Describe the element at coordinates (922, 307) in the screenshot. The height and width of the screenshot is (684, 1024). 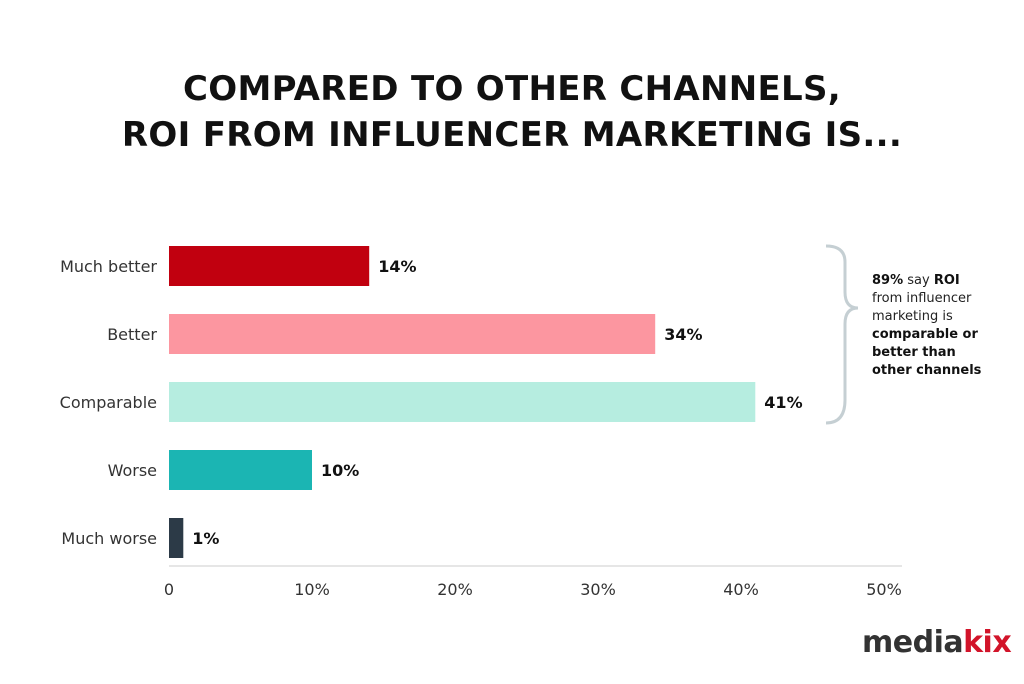
I see `note-part-4: from influencer marketing is` at that location.